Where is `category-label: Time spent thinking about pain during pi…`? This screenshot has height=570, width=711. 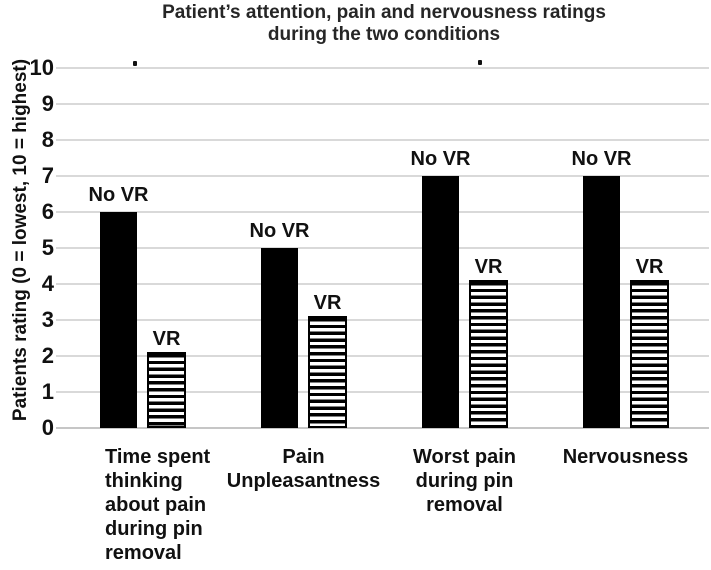 category-label: Time spent thinking about pain during pi… is located at coordinates (158, 505).